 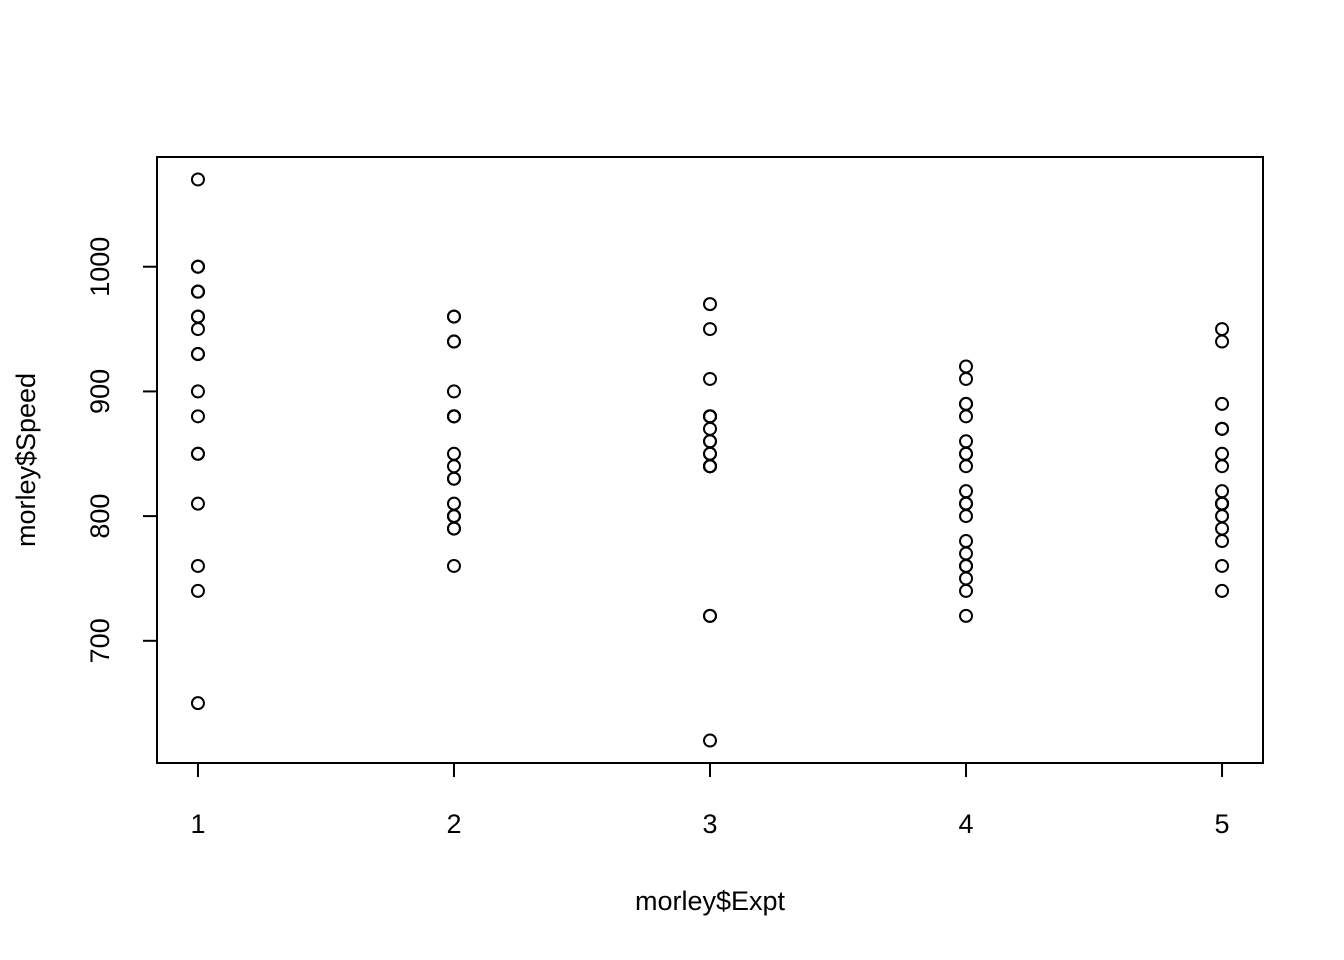 I want to click on x-tick-label: 5, so click(x=1222, y=824).